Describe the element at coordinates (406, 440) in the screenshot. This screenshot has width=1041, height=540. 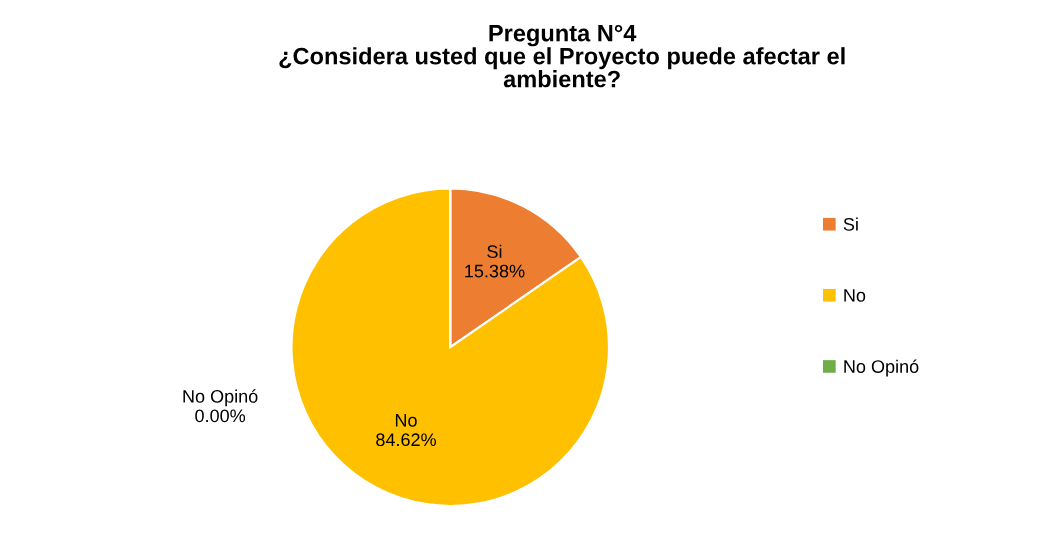
I see `data-label: 84.62%` at that location.